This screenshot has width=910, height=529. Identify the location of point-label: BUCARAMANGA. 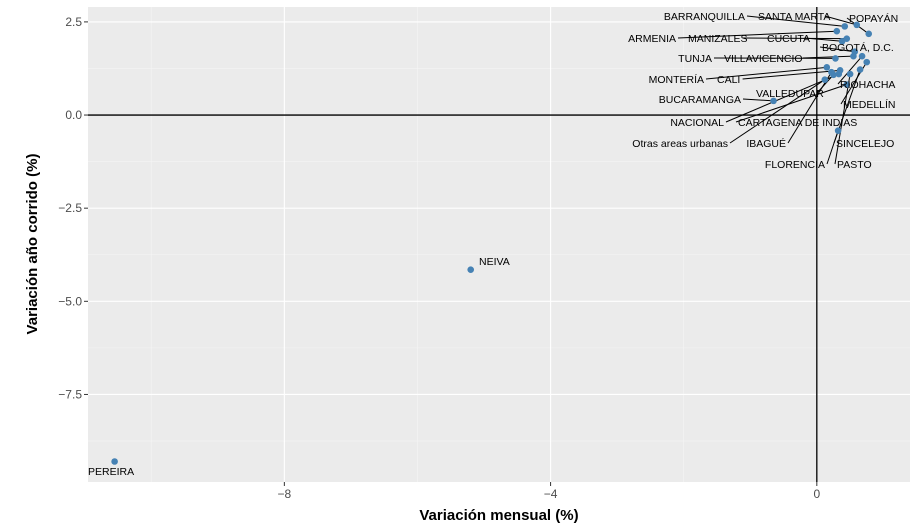
(700, 100).